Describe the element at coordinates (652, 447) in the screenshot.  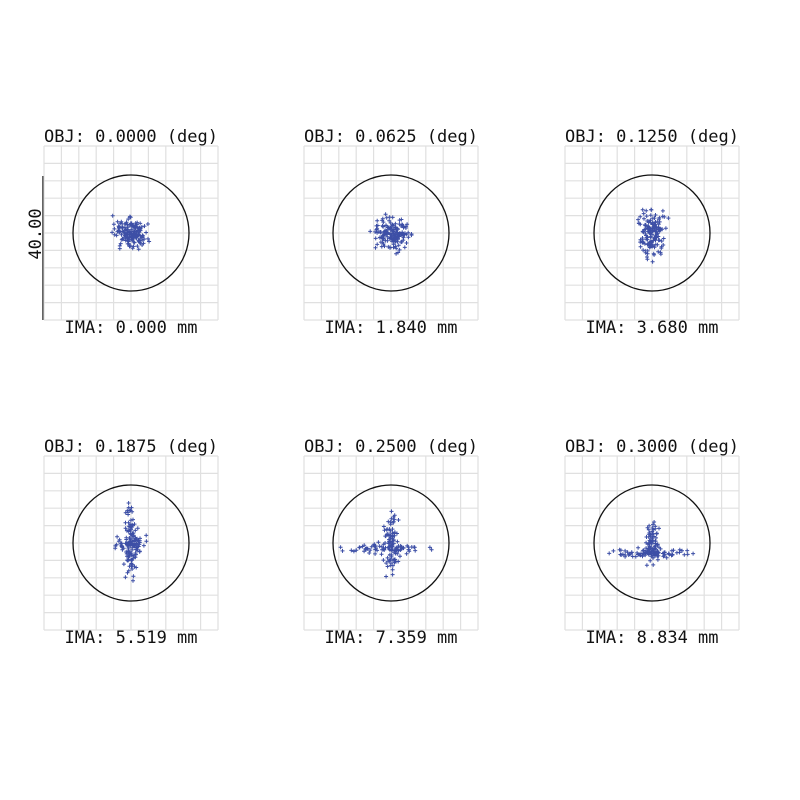
I see `object-label: OBJ: 0.3000 (deg)` at that location.